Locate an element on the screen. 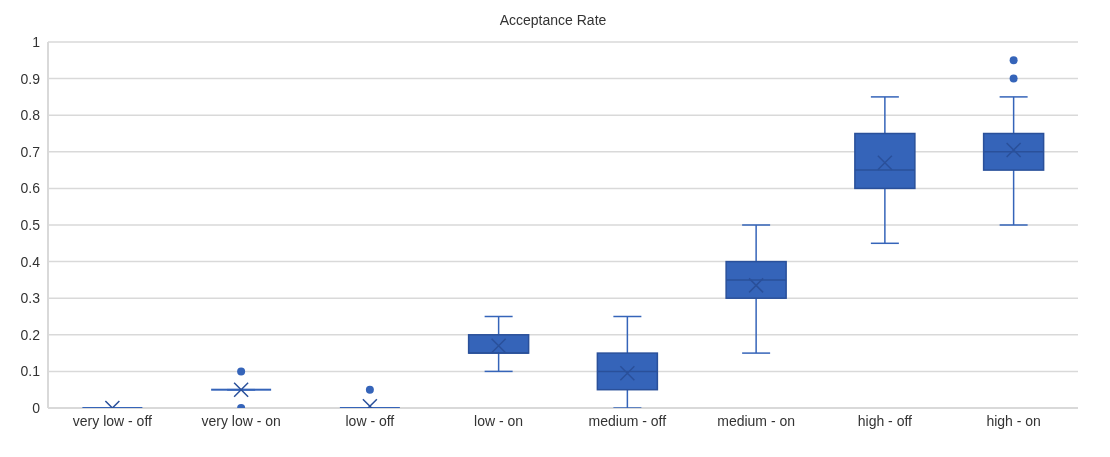 This screenshot has width=1110, height=457. x-tick-label: high - on is located at coordinates (1013, 420).